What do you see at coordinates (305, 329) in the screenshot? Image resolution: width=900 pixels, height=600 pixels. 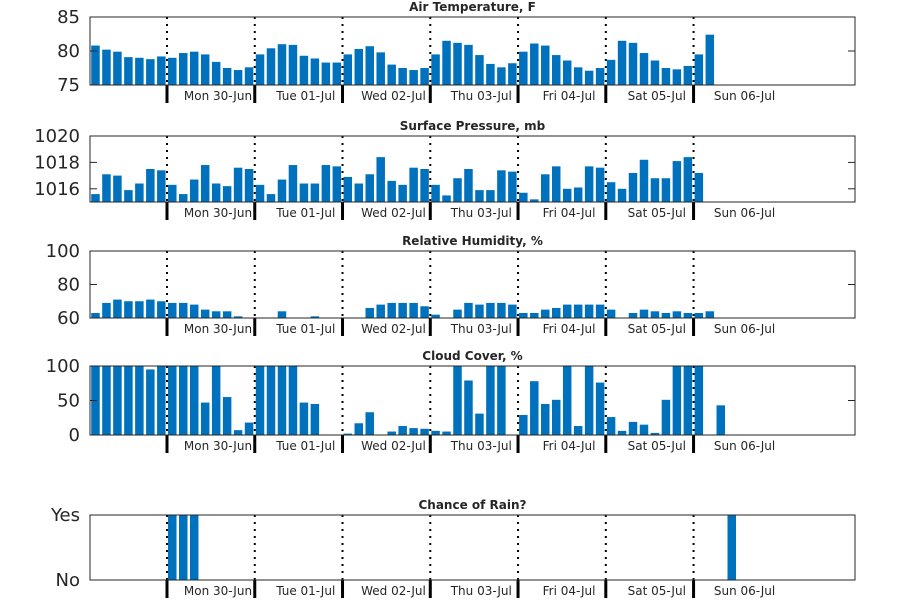 I see `day-label: Tue 01-Jul` at bounding box center [305, 329].